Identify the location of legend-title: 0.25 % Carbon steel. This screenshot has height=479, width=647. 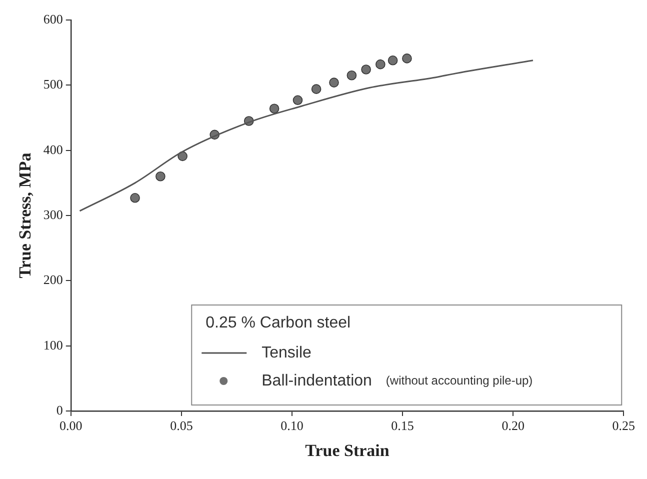
(278, 323).